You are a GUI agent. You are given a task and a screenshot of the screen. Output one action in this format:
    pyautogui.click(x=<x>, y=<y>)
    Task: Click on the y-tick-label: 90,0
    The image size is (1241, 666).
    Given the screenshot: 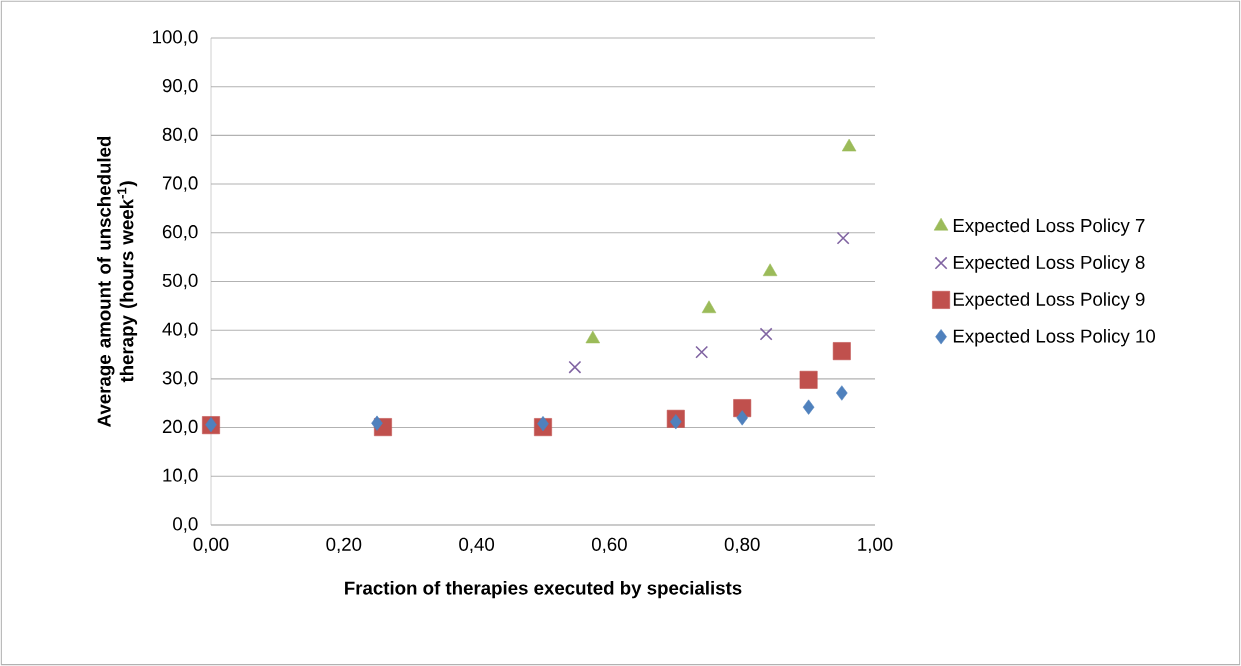 What is the action you would take?
    pyautogui.click(x=180, y=86)
    